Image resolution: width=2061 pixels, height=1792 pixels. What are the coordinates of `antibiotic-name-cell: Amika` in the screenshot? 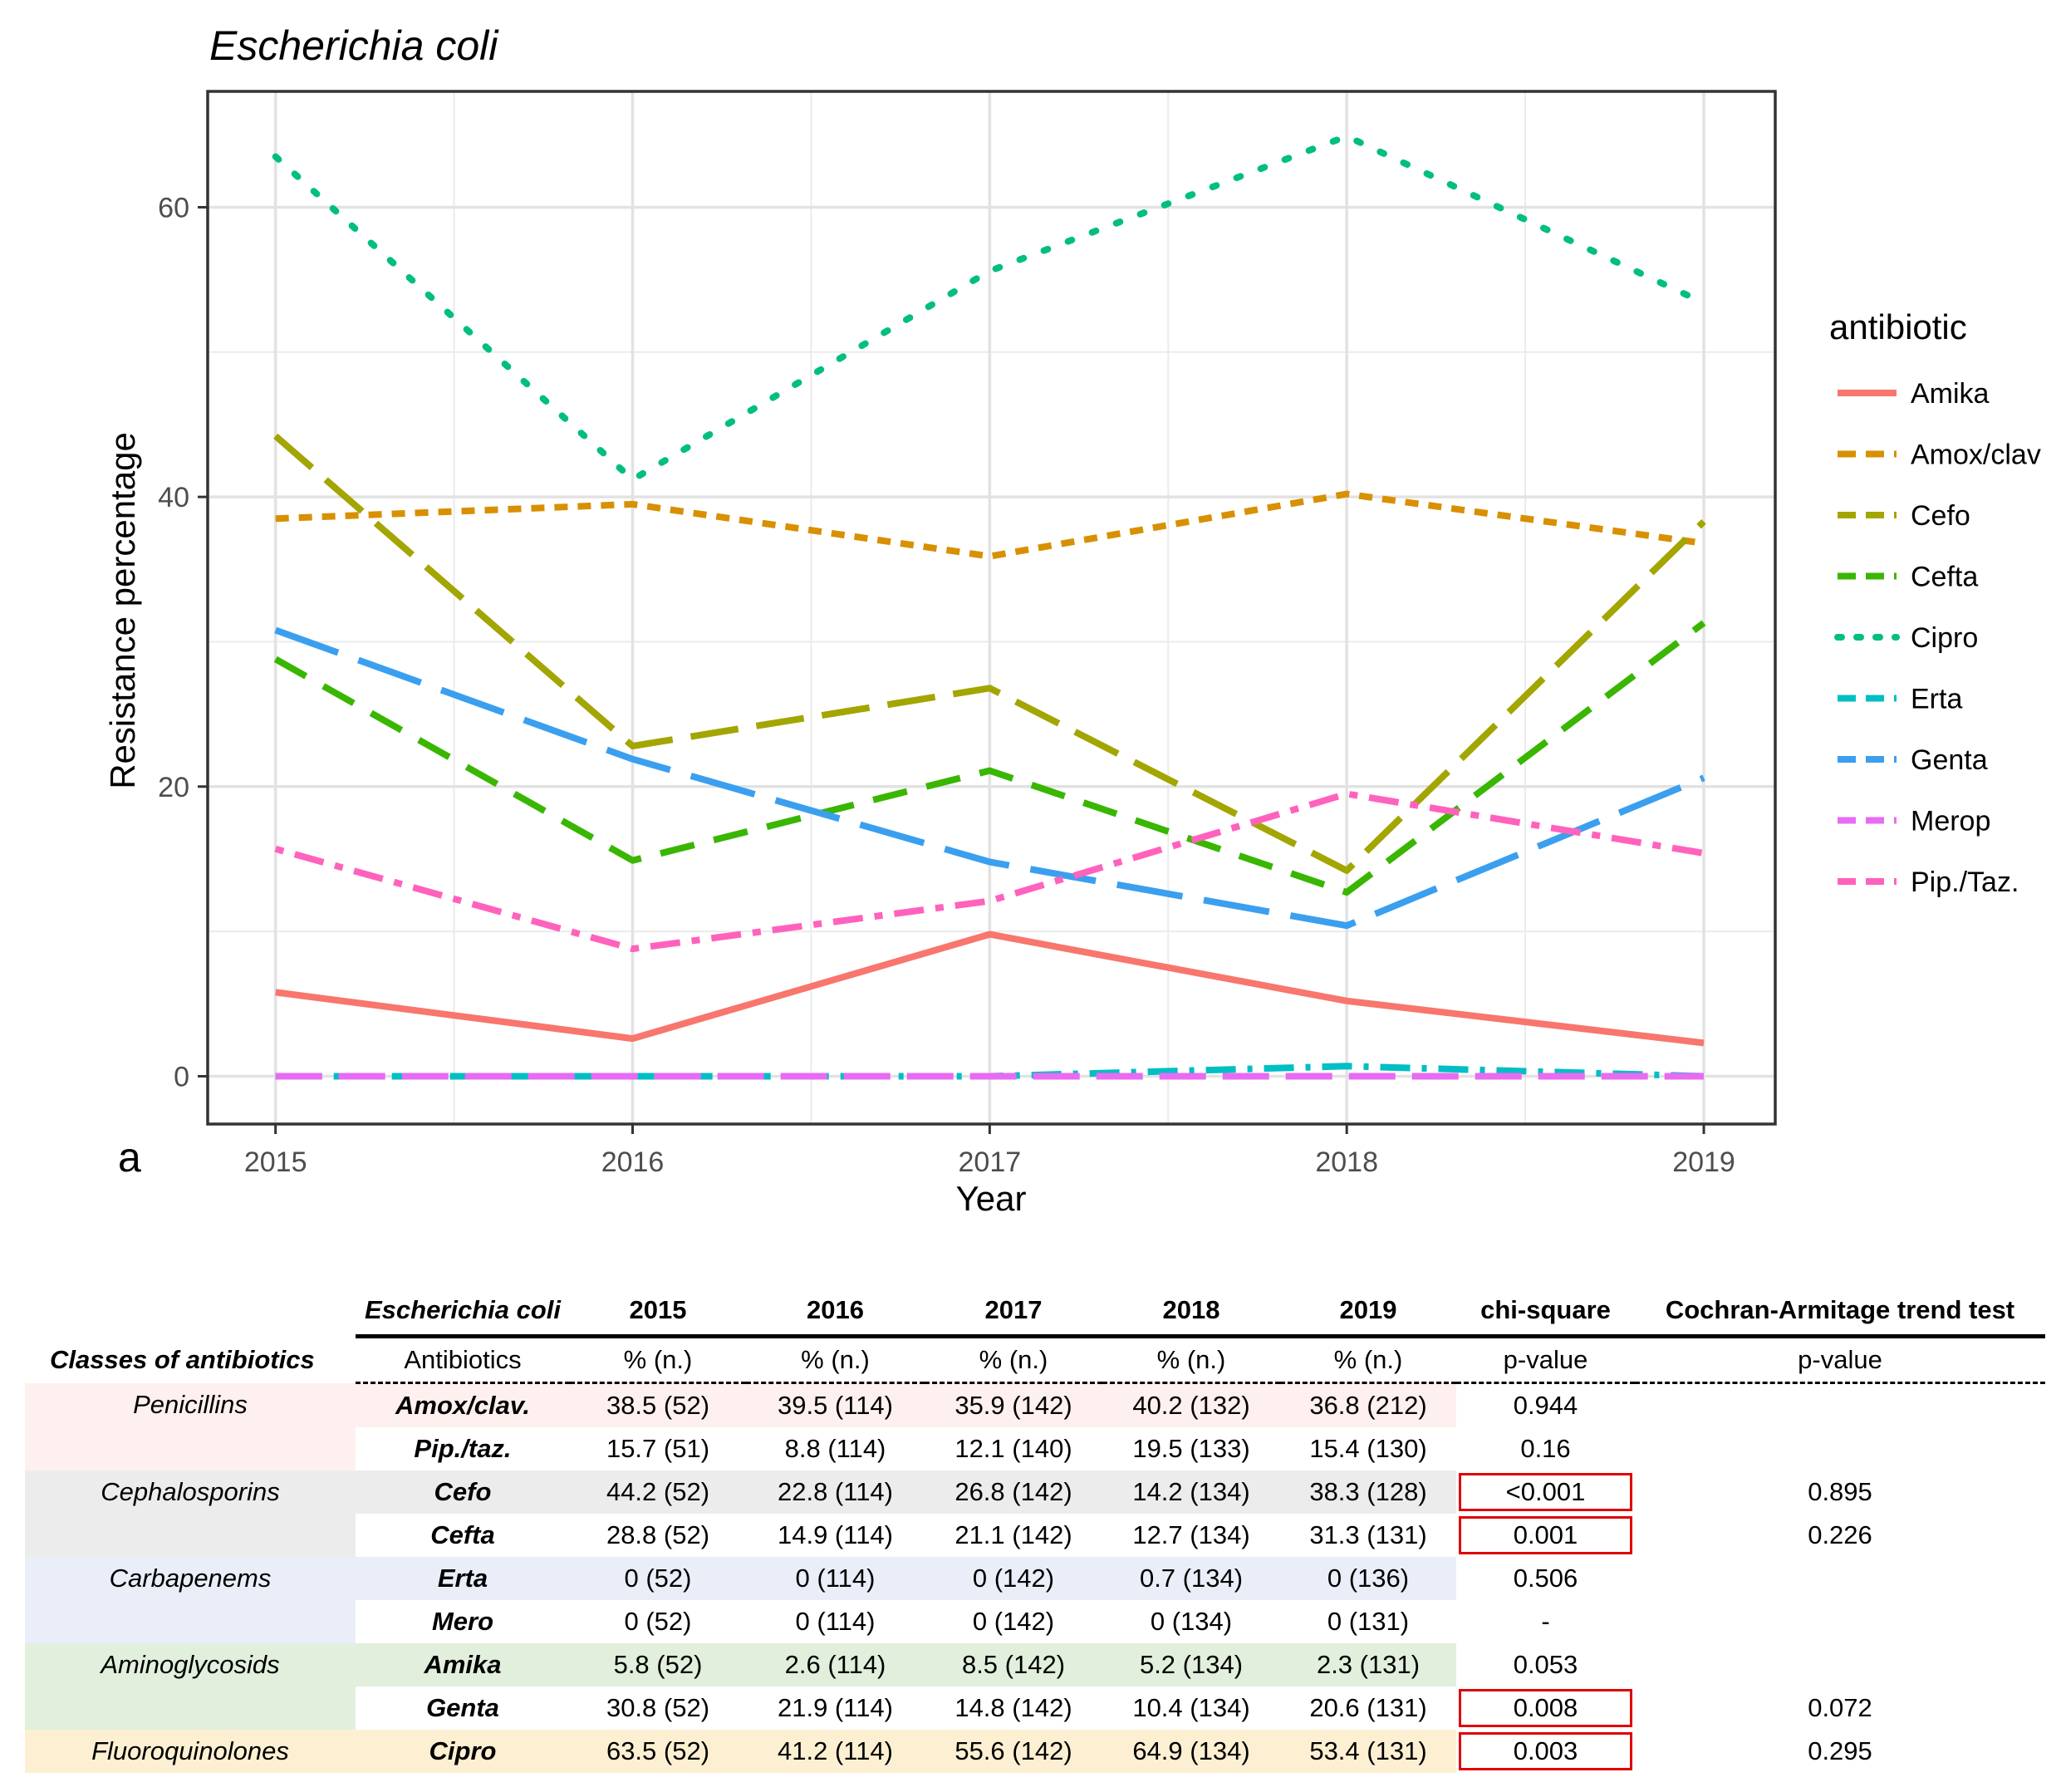 It's located at (463, 1665).